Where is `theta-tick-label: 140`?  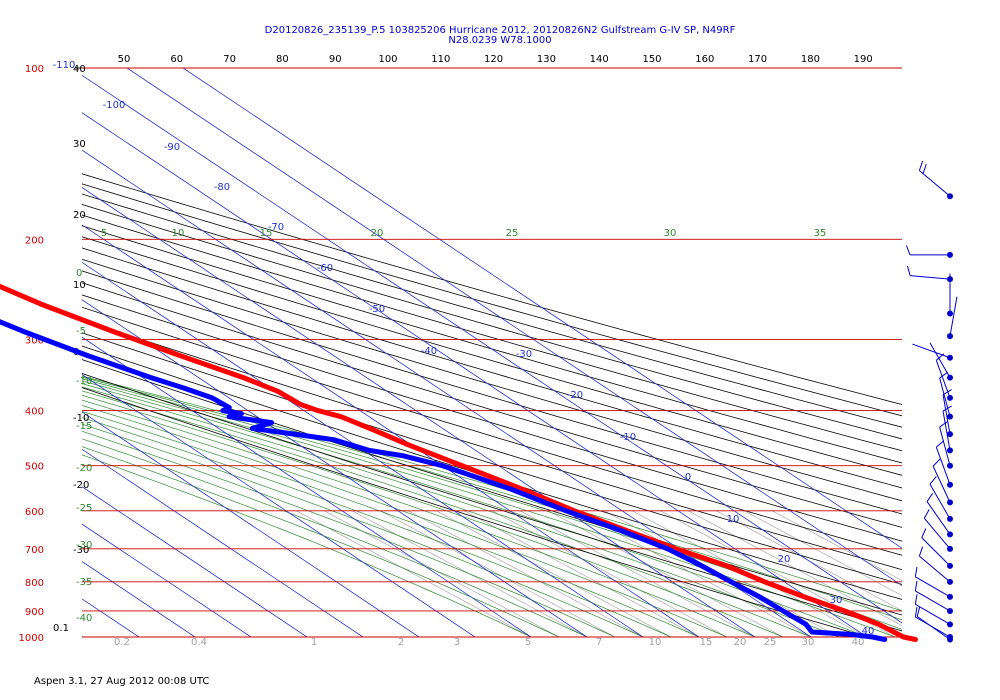 theta-tick-label: 140 is located at coordinates (599, 59).